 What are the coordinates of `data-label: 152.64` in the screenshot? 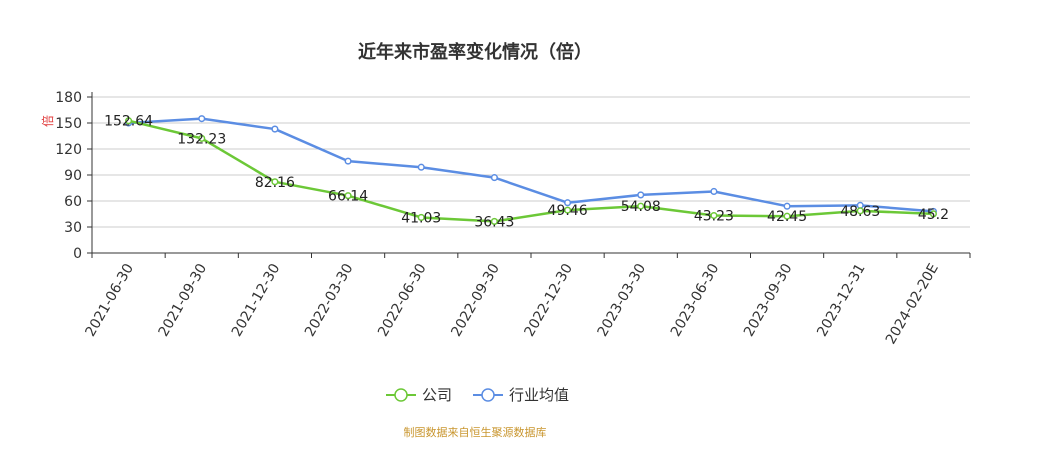 It's located at (128, 122).